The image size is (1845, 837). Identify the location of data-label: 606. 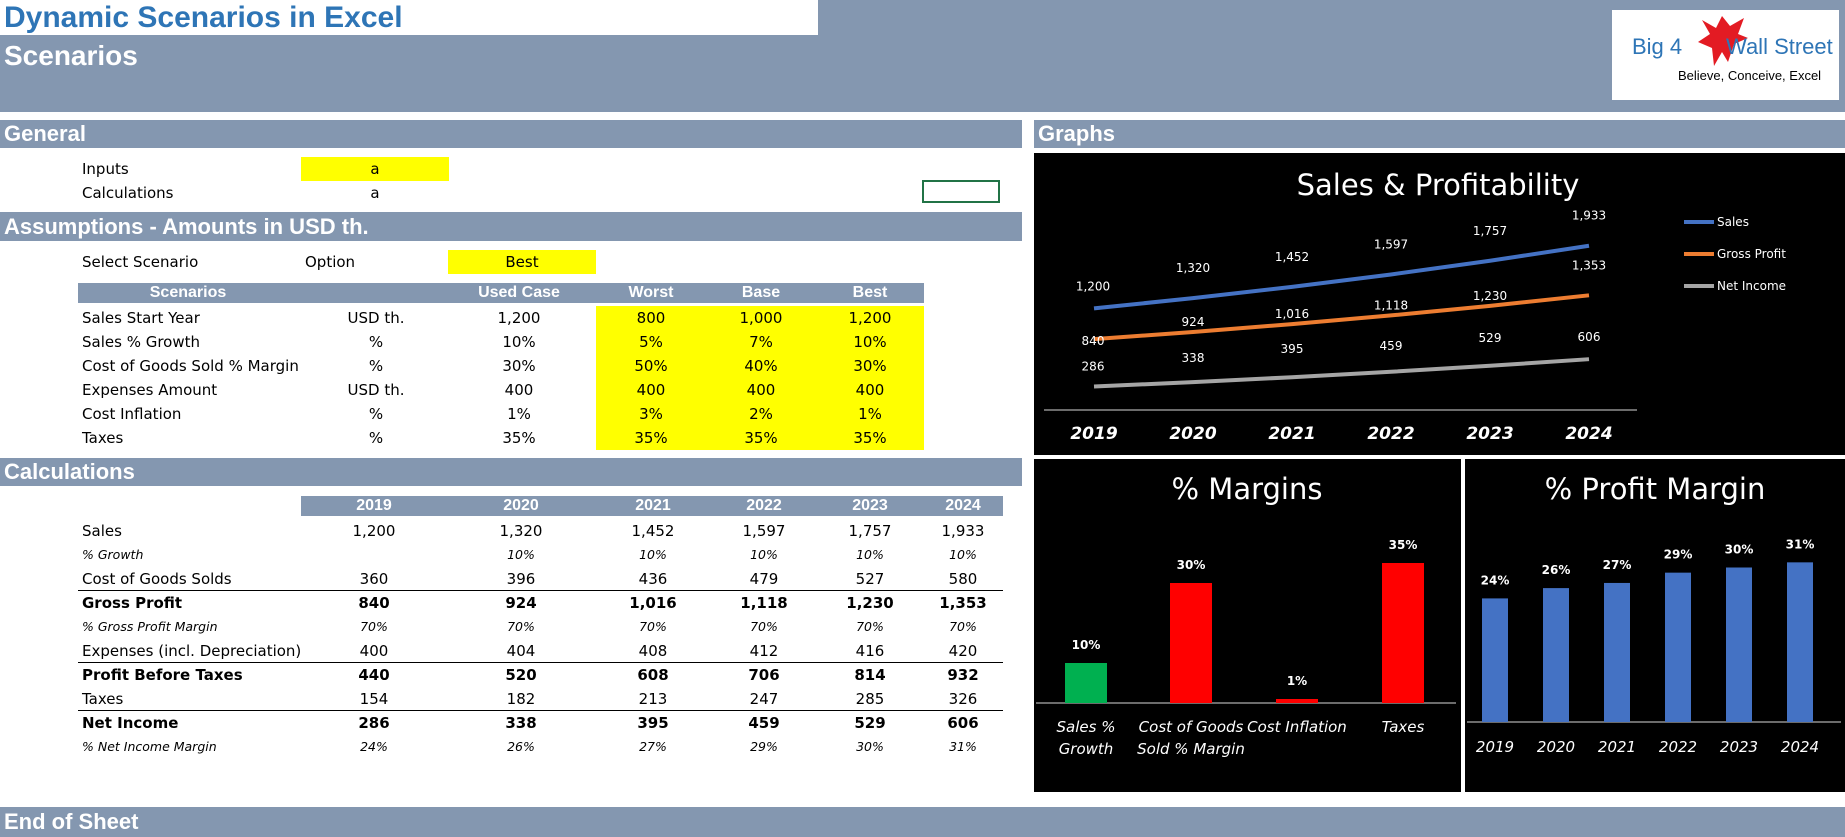
(1589, 337).